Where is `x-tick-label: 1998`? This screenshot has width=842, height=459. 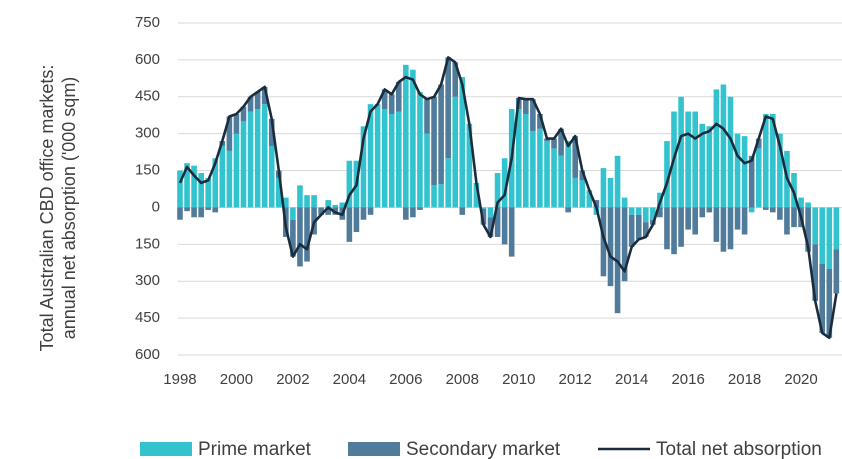
x-tick-label: 1998 is located at coordinates (179, 379).